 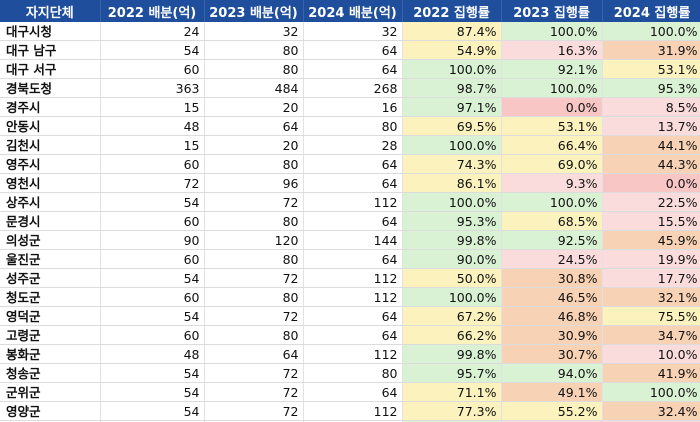 I want to click on rate-2023-cell: 92.1%, so click(x=552, y=69).